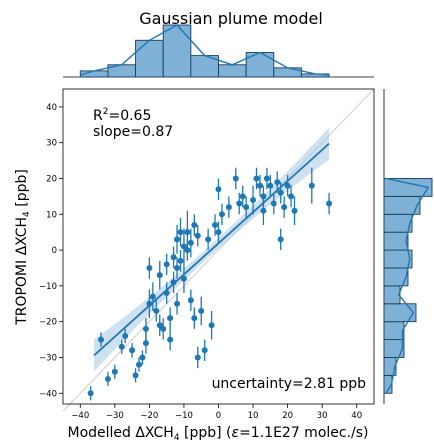 This screenshot has height=446, width=434. What do you see at coordinates (106, 112) in the screenshot?
I see `r-squared-sup: 2` at bounding box center [106, 112].